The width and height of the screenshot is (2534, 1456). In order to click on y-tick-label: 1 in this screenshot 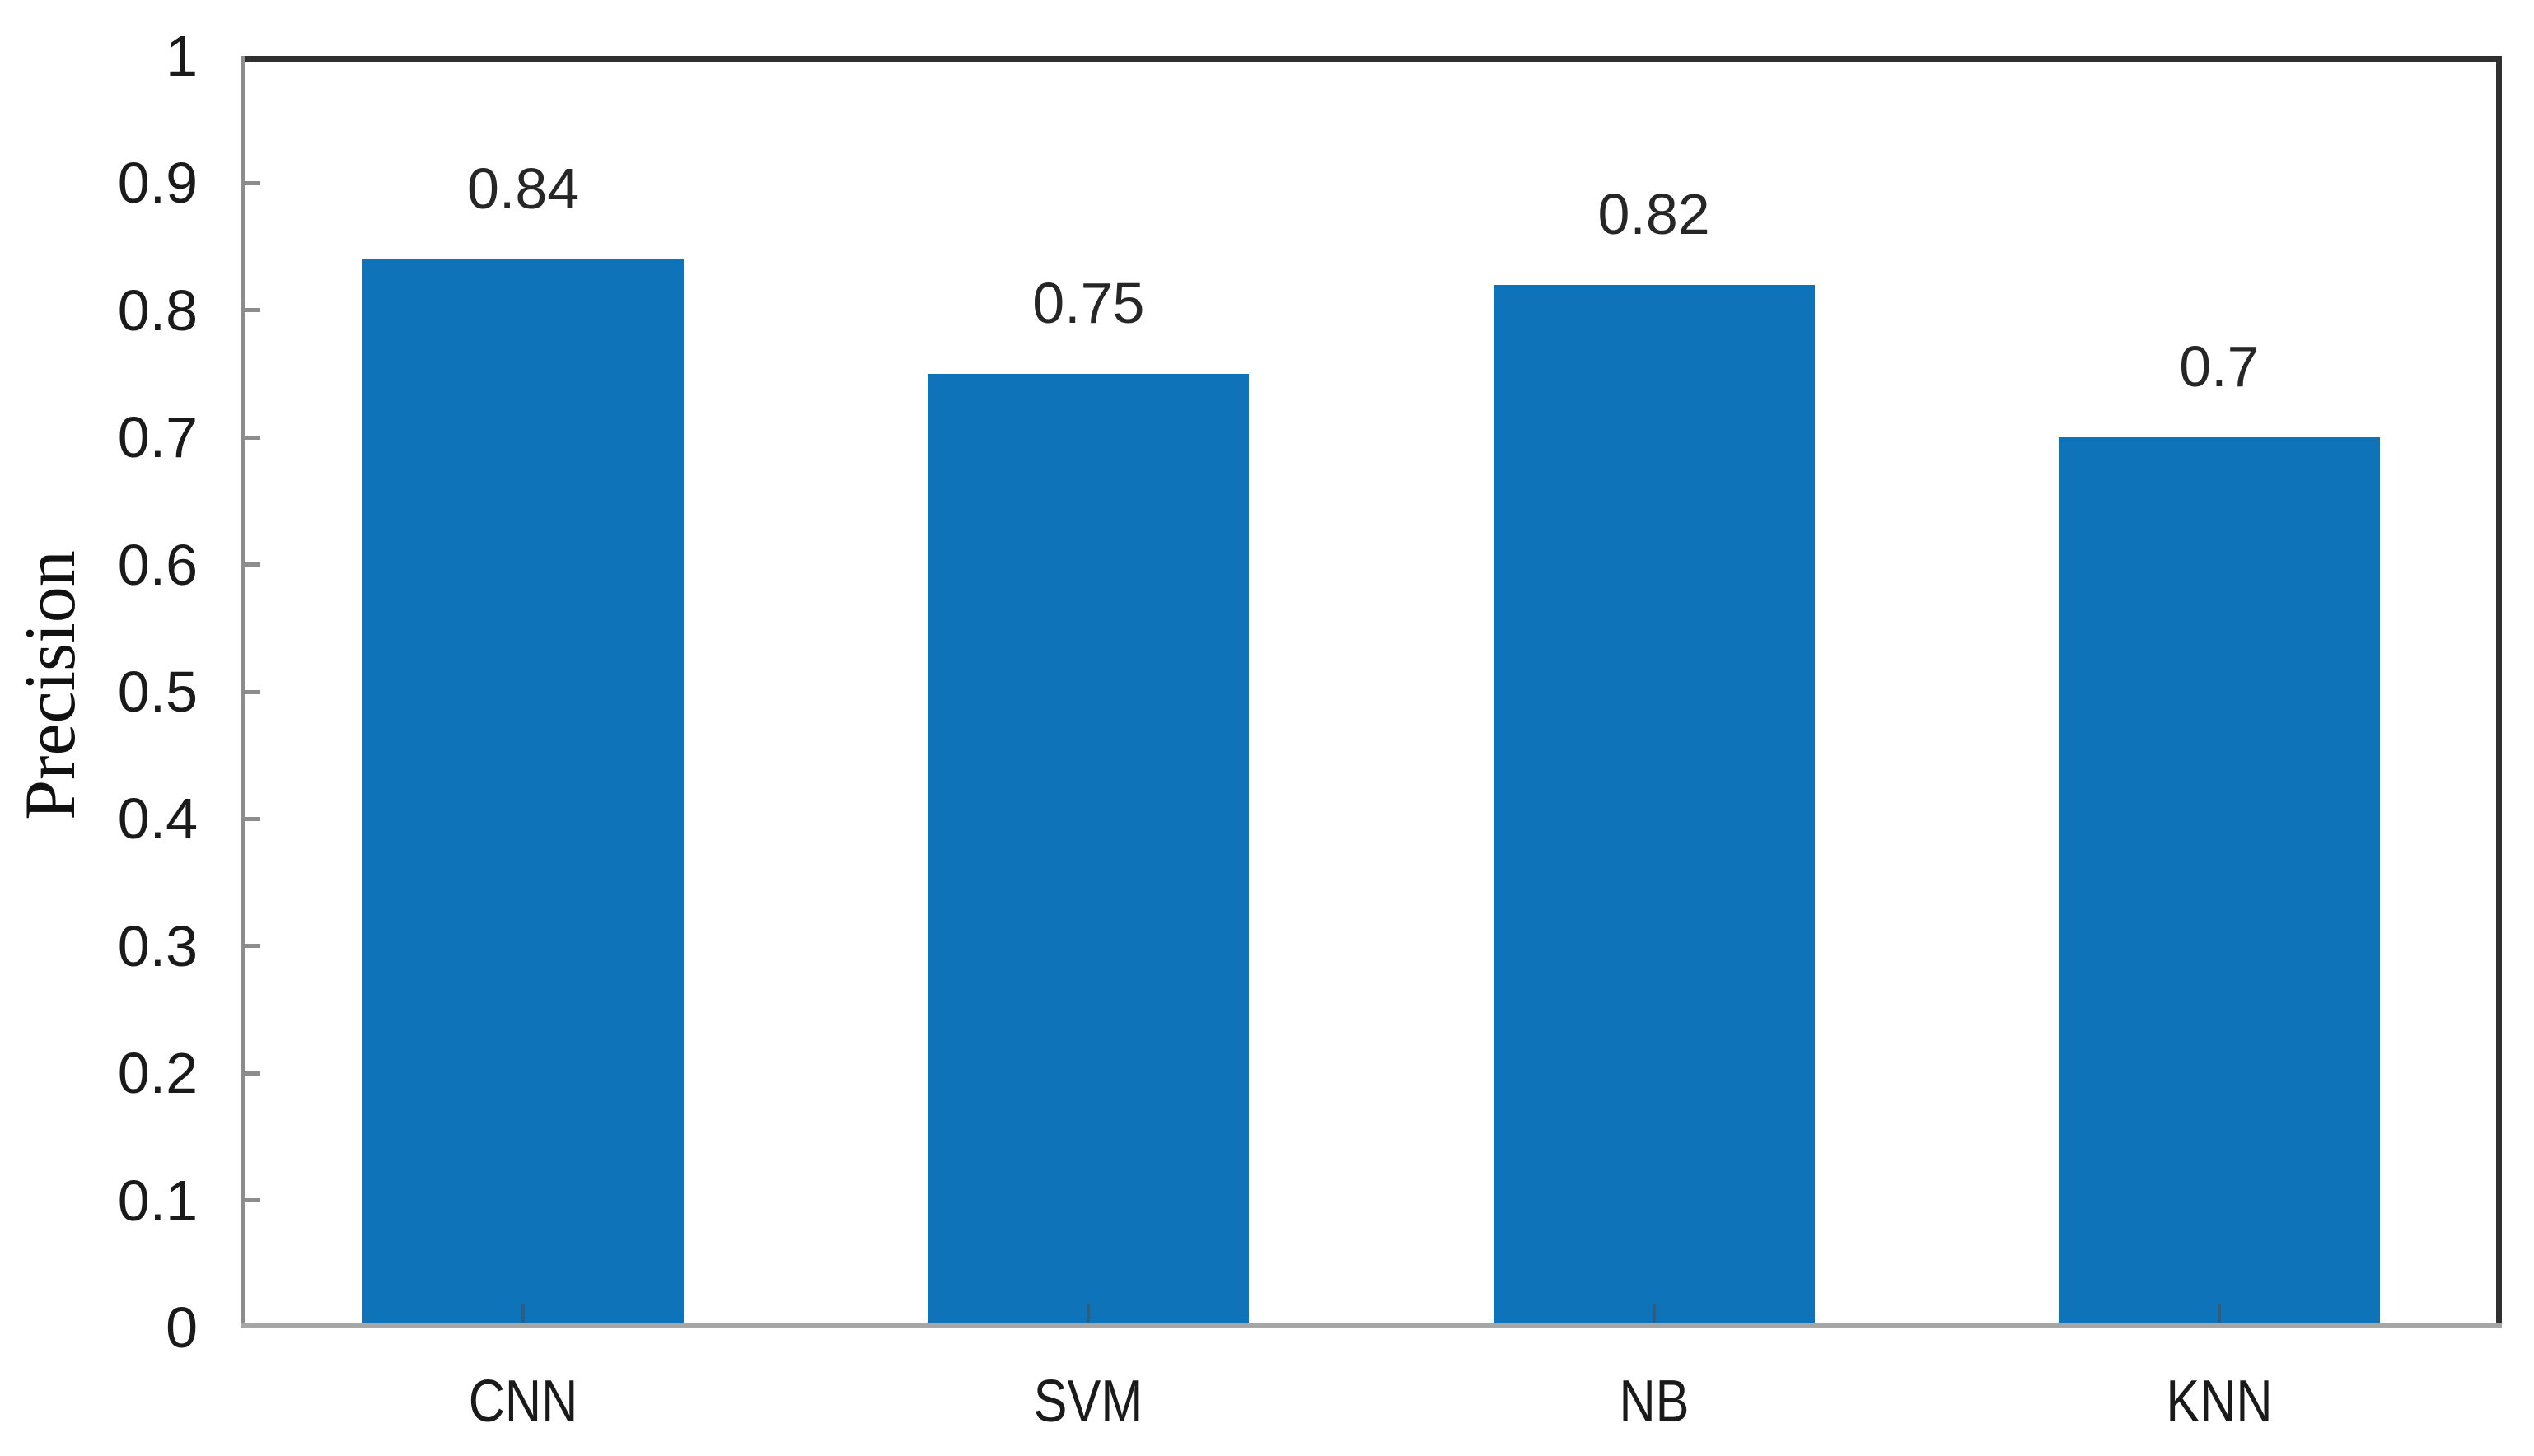, I will do `click(182, 56)`.